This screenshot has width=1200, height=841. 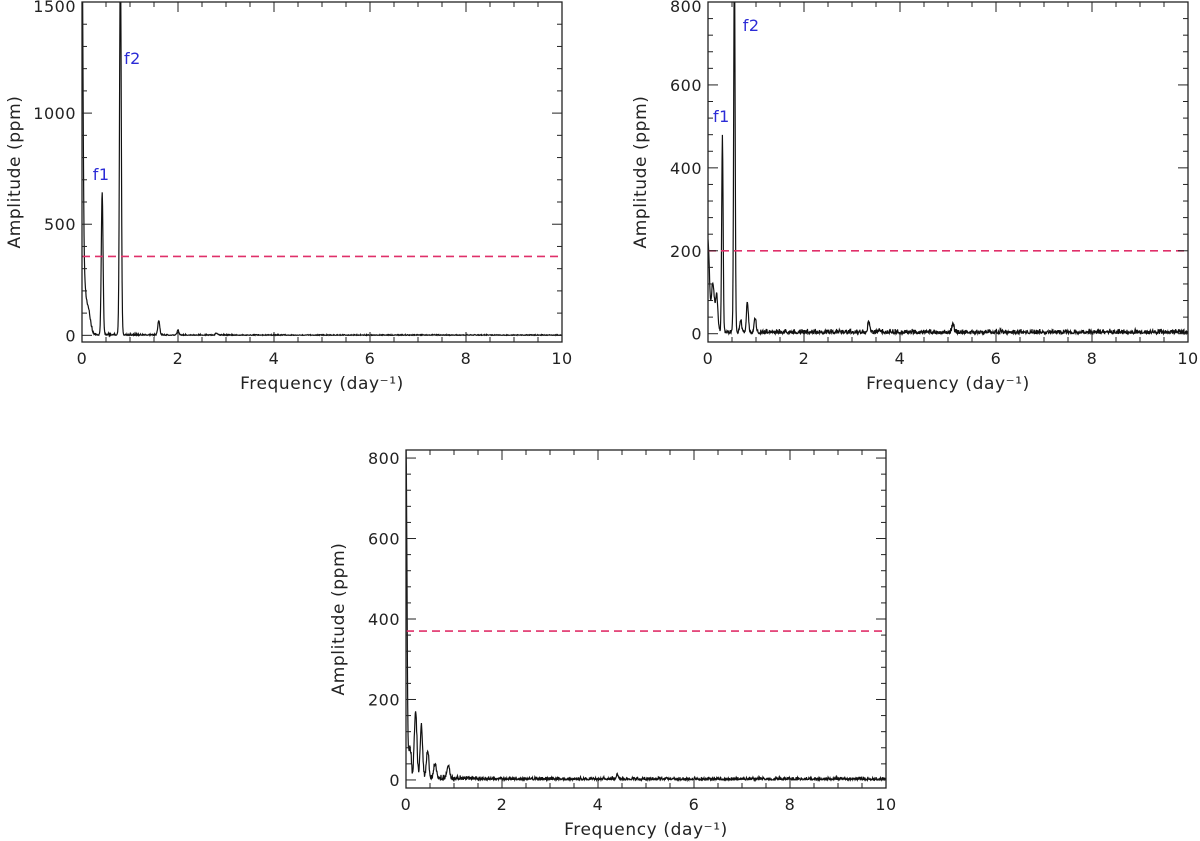 I want to click on y-tick-label: 1000, so click(x=54, y=113).